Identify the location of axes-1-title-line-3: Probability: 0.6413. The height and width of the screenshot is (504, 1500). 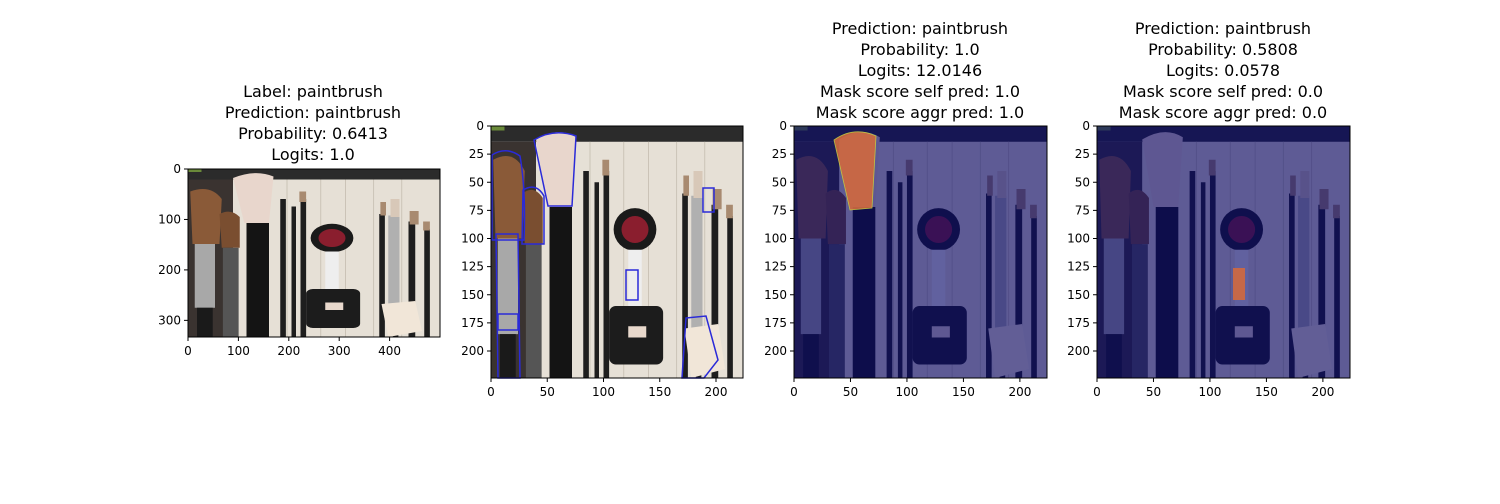
(313, 133).